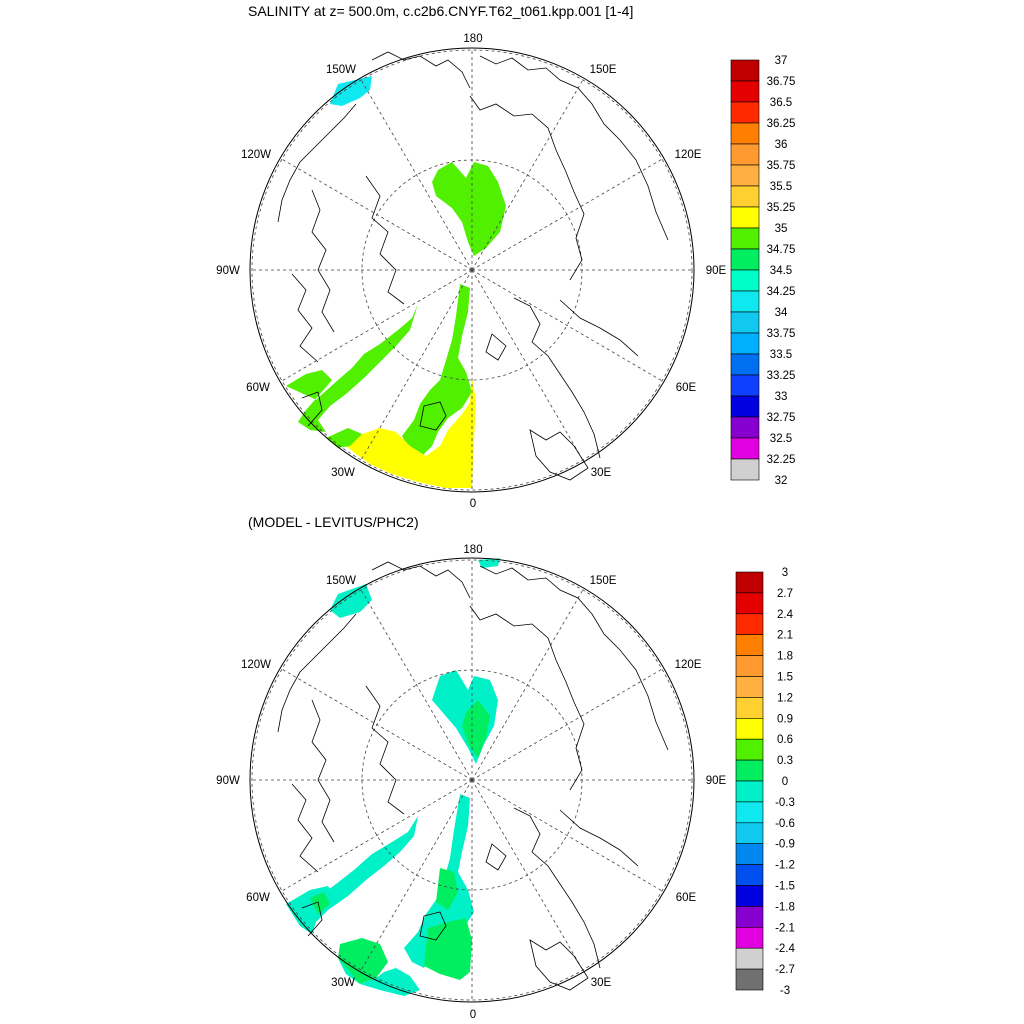 This screenshot has height=1024, width=1024. What do you see at coordinates (785, 573) in the screenshot?
I see `colorbar-label: 3` at bounding box center [785, 573].